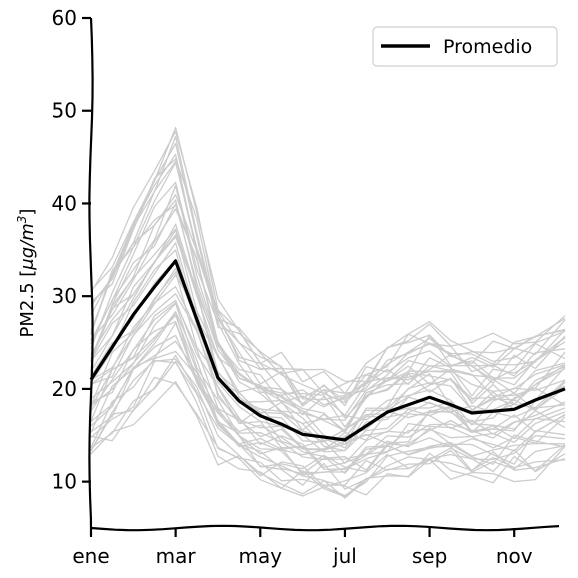 Image resolution: width=578 pixels, height=578 pixels. I want to click on x-tick-label: nov, so click(514, 556).